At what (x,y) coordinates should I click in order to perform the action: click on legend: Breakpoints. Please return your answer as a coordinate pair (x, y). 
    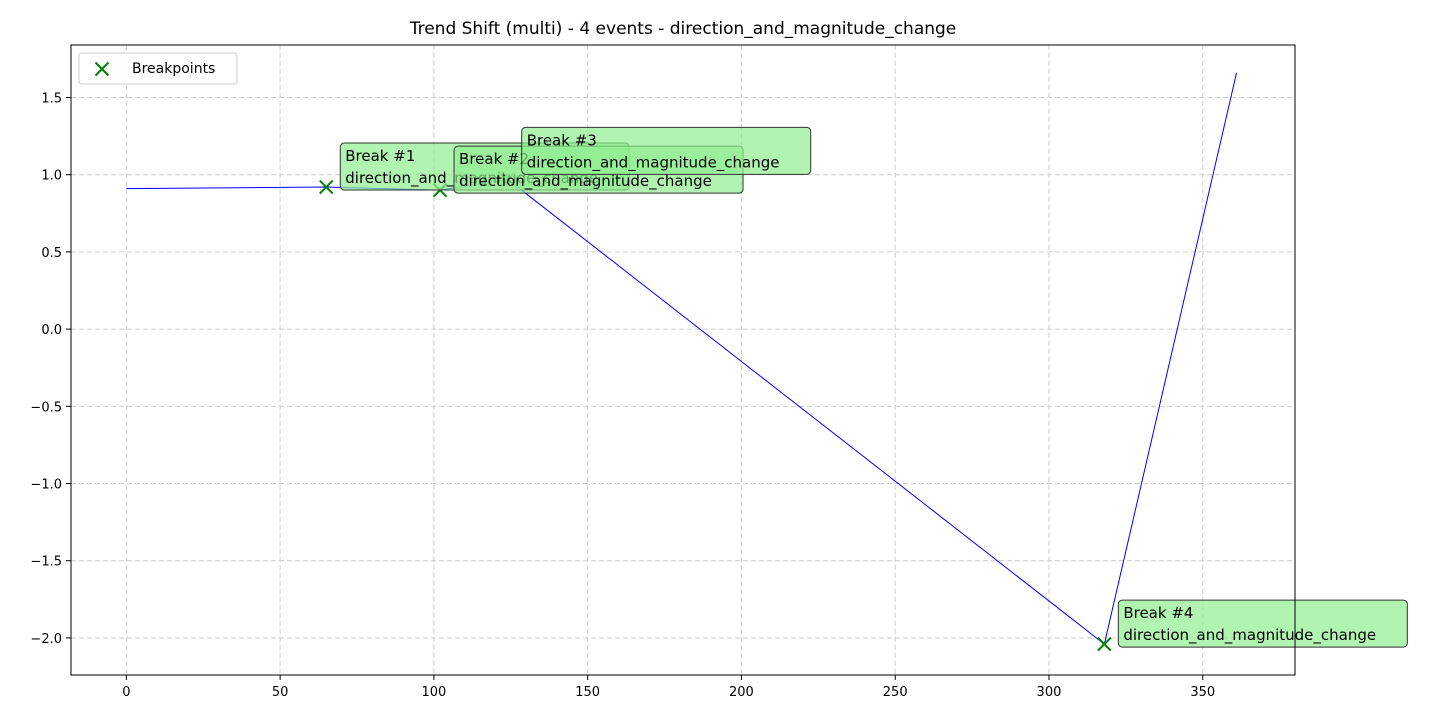
    Looking at the image, I should click on (158, 68).